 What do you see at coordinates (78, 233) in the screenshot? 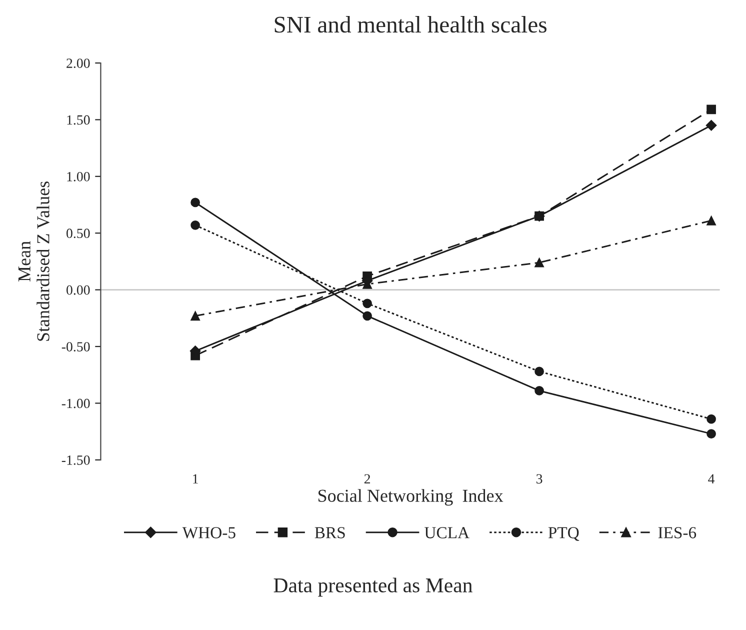
I see `y-tick-label: 0.50` at bounding box center [78, 233].